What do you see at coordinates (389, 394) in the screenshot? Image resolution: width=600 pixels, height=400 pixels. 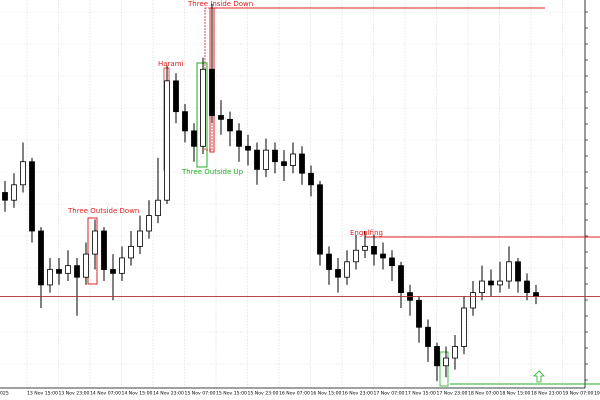 I see `x-tick-label: 17 Nov 07:00` at bounding box center [389, 394].